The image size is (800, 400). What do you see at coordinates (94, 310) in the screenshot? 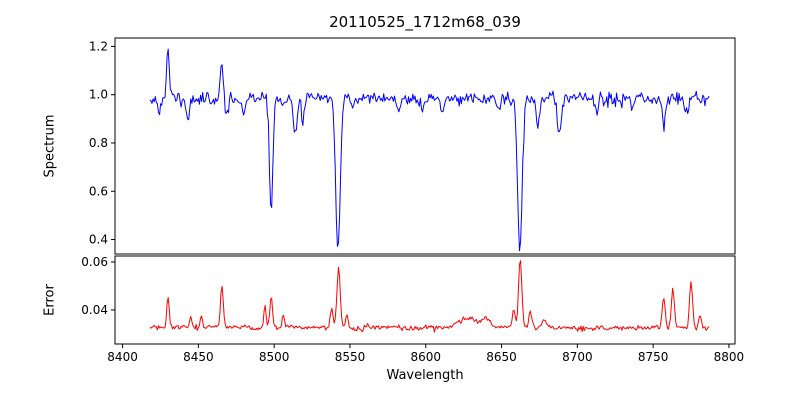
I see `y-tick-label: 0.04` at bounding box center [94, 310].